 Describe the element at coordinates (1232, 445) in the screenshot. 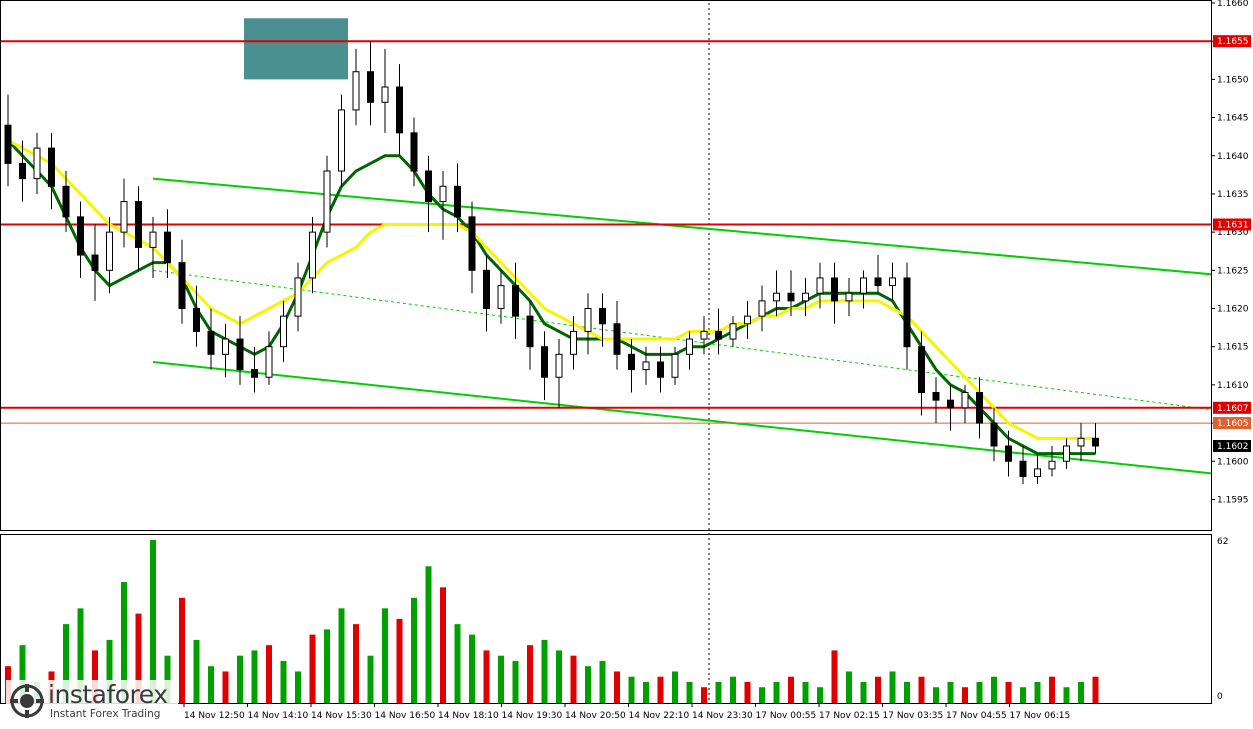

I see `current-price-box` at that location.